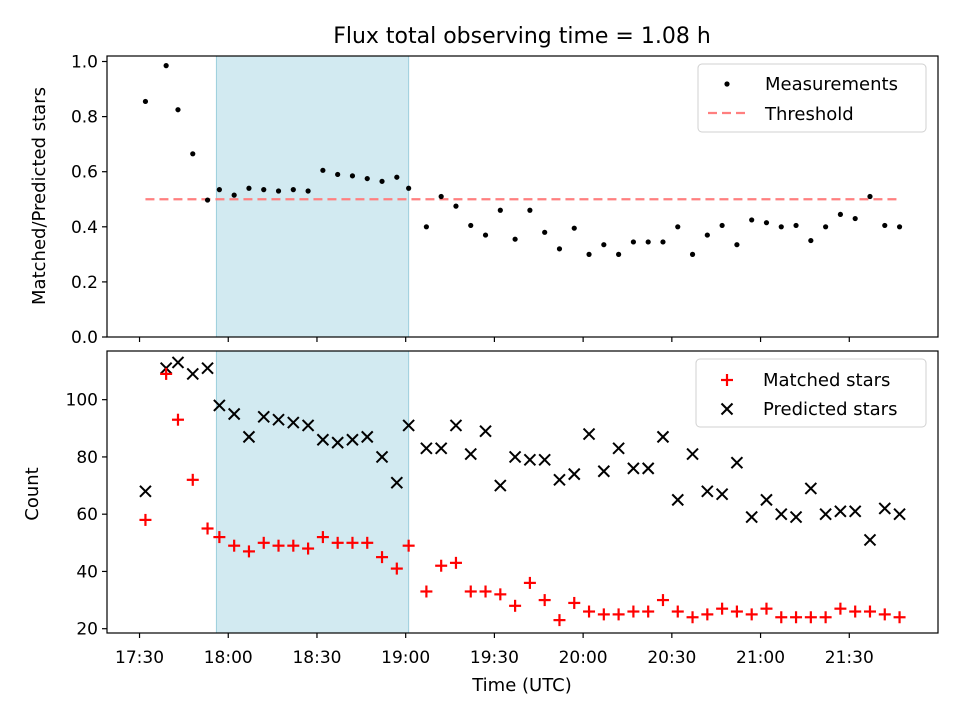 The height and width of the screenshot is (720, 960). I want to click on x-tick-label: 19:30, so click(494, 658).